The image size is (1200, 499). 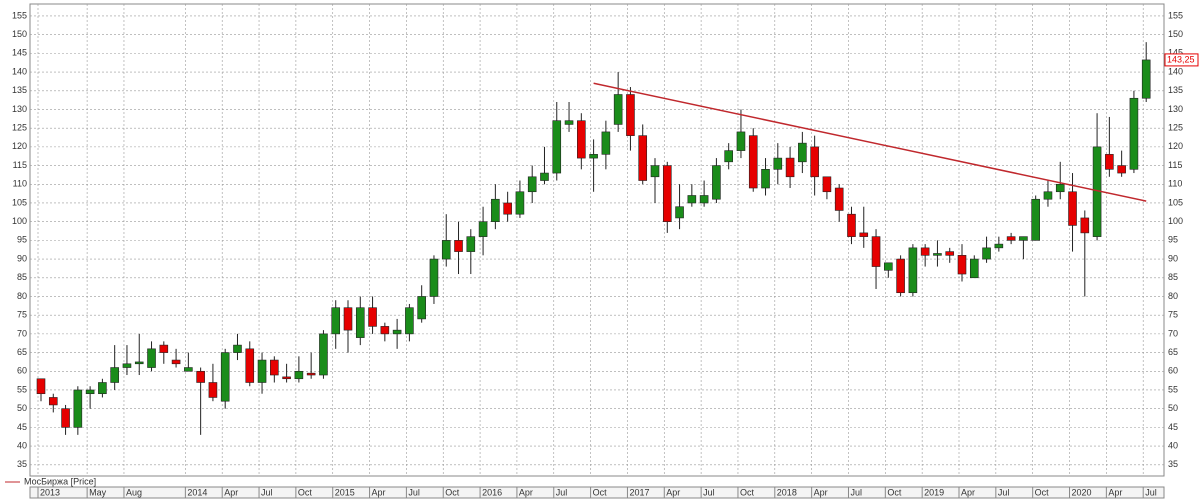 What do you see at coordinates (1173, 408) in the screenshot?
I see `y-tick-label-right: 50` at bounding box center [1173, 408].